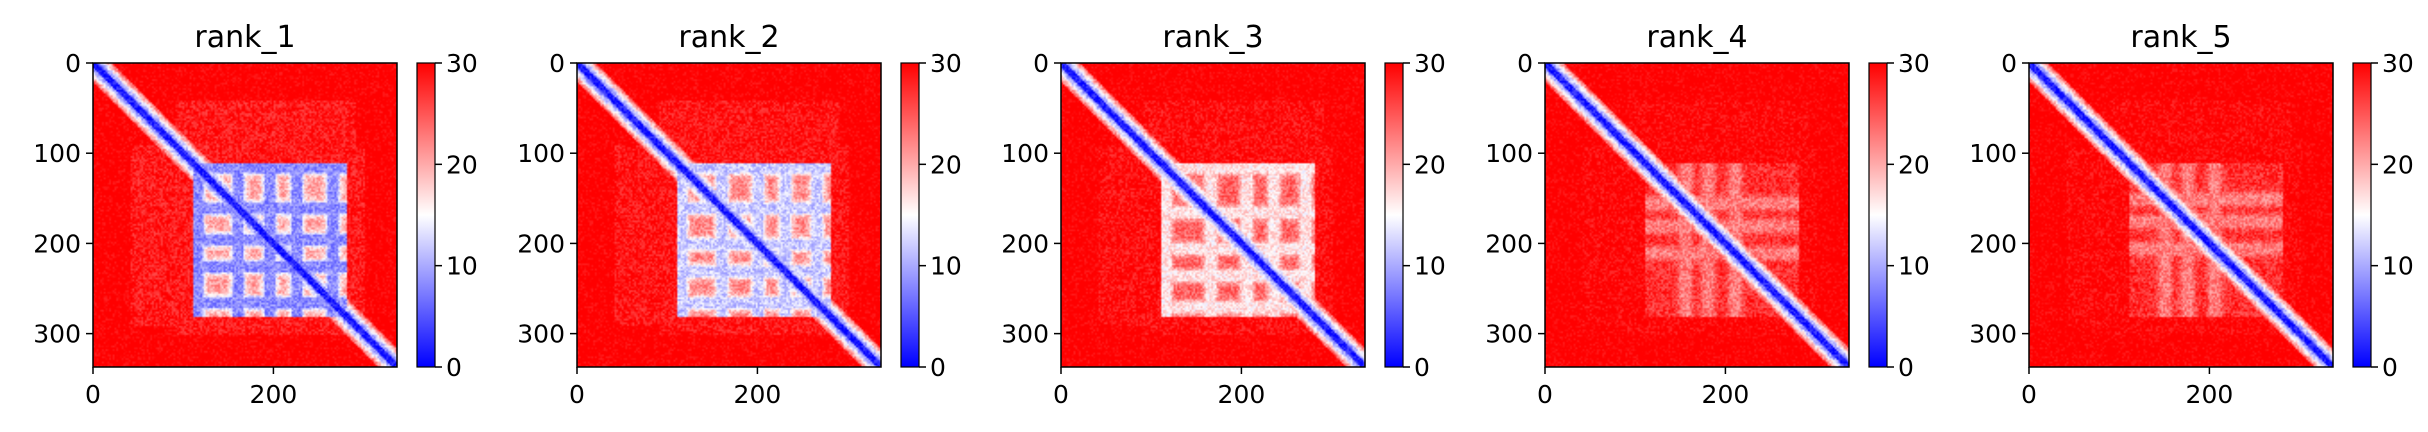 The image size is (2428, 432). What do you see at coordinates (2180, 37) in the screenshot?
I see `panel-title: rank_5` at bounding box center [2180, 37].